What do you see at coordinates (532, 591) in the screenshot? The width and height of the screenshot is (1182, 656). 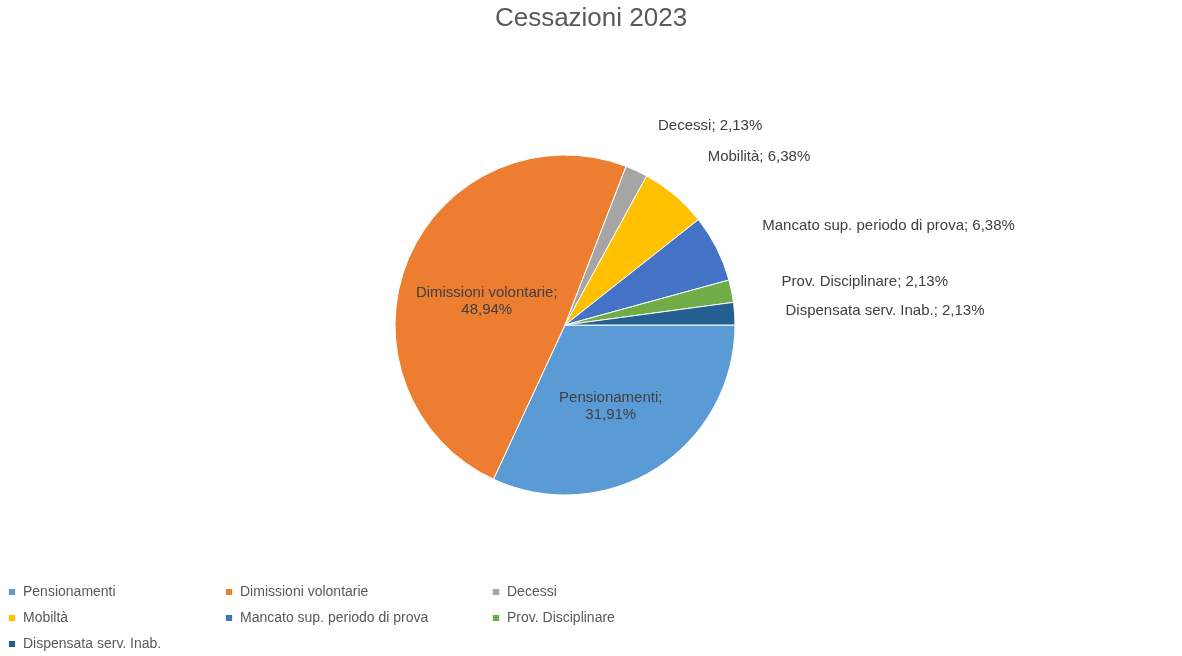 I see `legend-label: Decessi` at bounding box center [532, 591].